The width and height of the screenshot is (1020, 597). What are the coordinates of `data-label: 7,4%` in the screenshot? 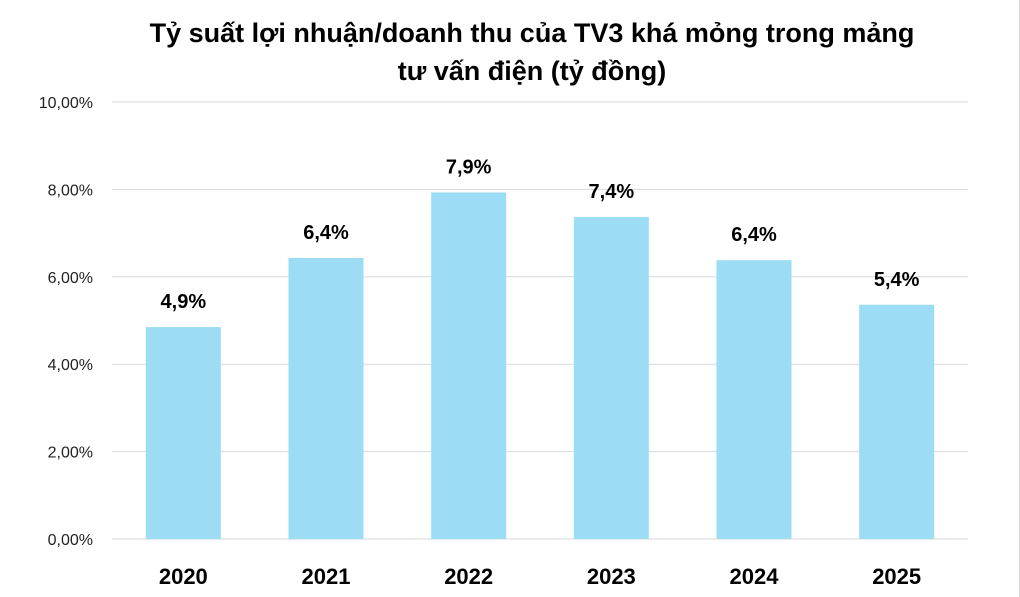 It's located at (612, 192).